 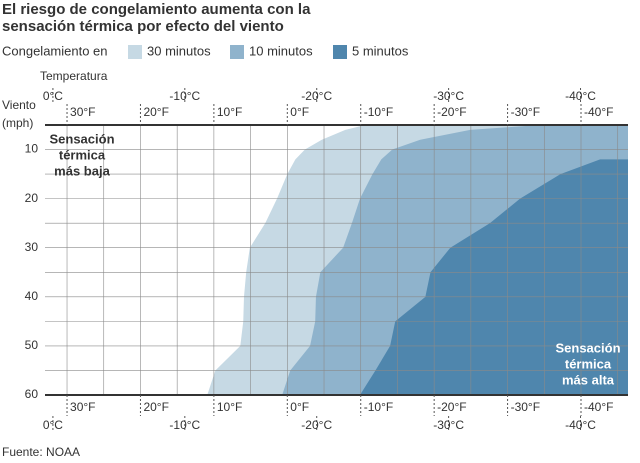 What do you see at coordinates (32, 296) in the screenshot?
I see `y-tick-label: 40` at bounding box center [32, 296].